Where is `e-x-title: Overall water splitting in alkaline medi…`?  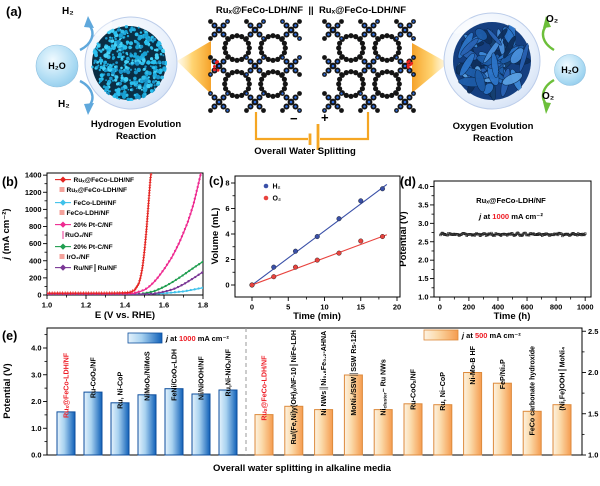 e-x-title: Overall water splitting in alkaline medi… is located at coordinates (302, 468).